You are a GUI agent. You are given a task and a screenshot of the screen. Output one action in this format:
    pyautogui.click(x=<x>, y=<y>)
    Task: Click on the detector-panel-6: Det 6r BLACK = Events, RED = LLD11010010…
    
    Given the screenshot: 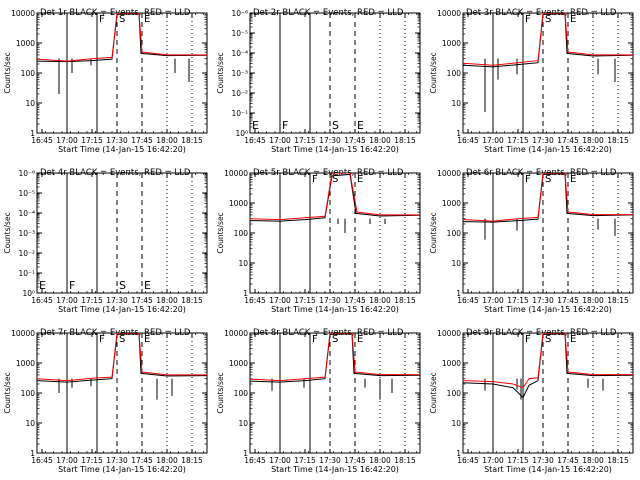 What is the action you would take?
    pyautogui.click(x=531, y=241)
    